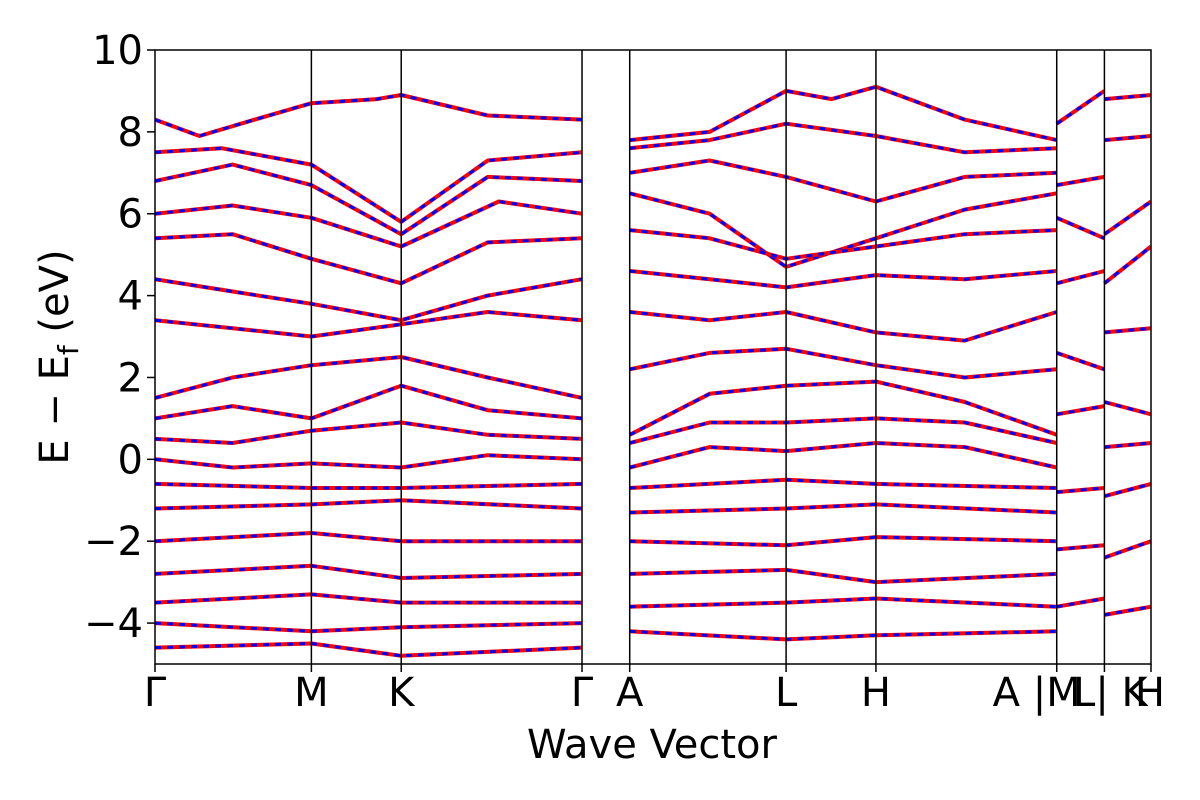  What do you see at coordinates (630, 693) in the screenshot?
I see `x-tick-label: A` at bounding box center [630, 693].